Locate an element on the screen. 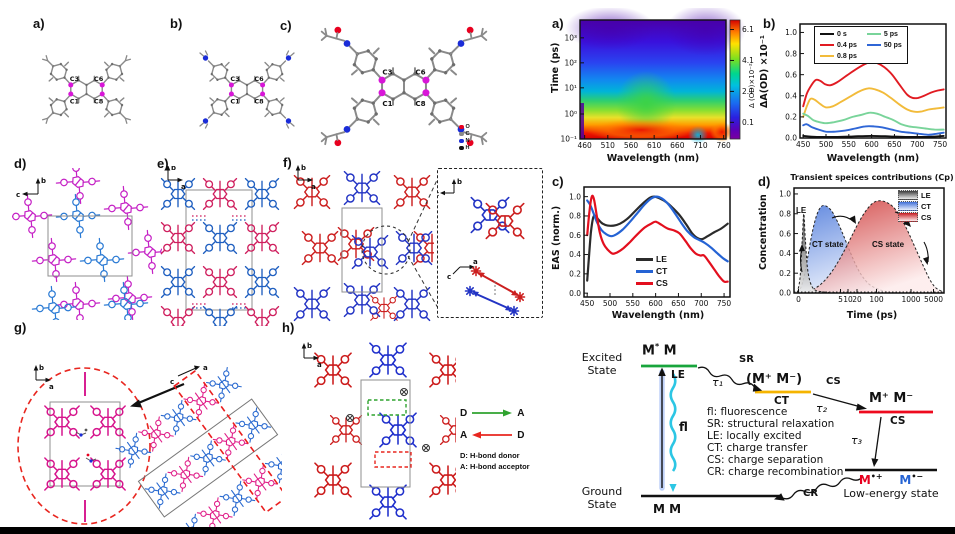 This screenshot has width=955, height=534. le-region-label: LE is located at coordinates (801, 210).